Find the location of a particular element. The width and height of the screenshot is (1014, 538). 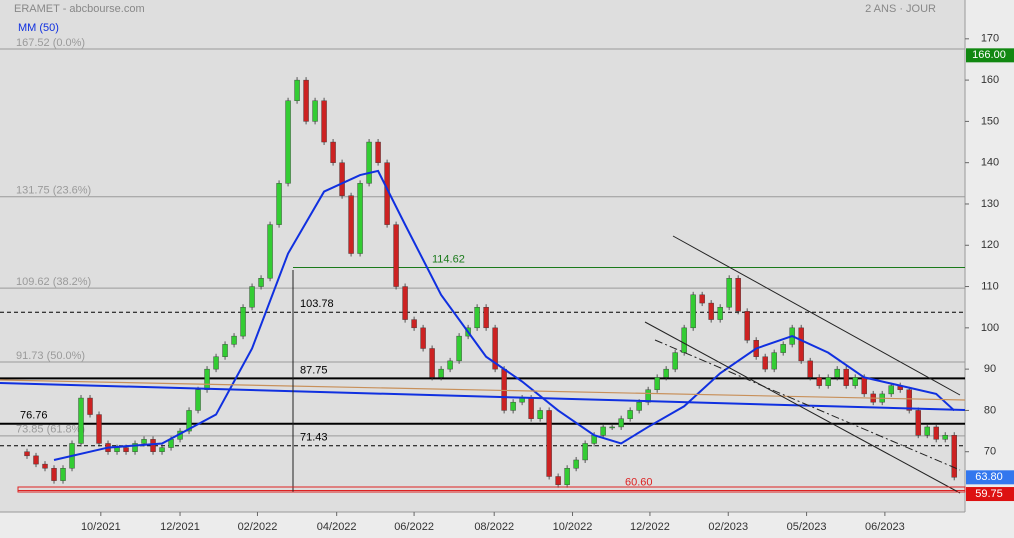

price-badge-label: 59.75 is located at coordinates (989, 494).